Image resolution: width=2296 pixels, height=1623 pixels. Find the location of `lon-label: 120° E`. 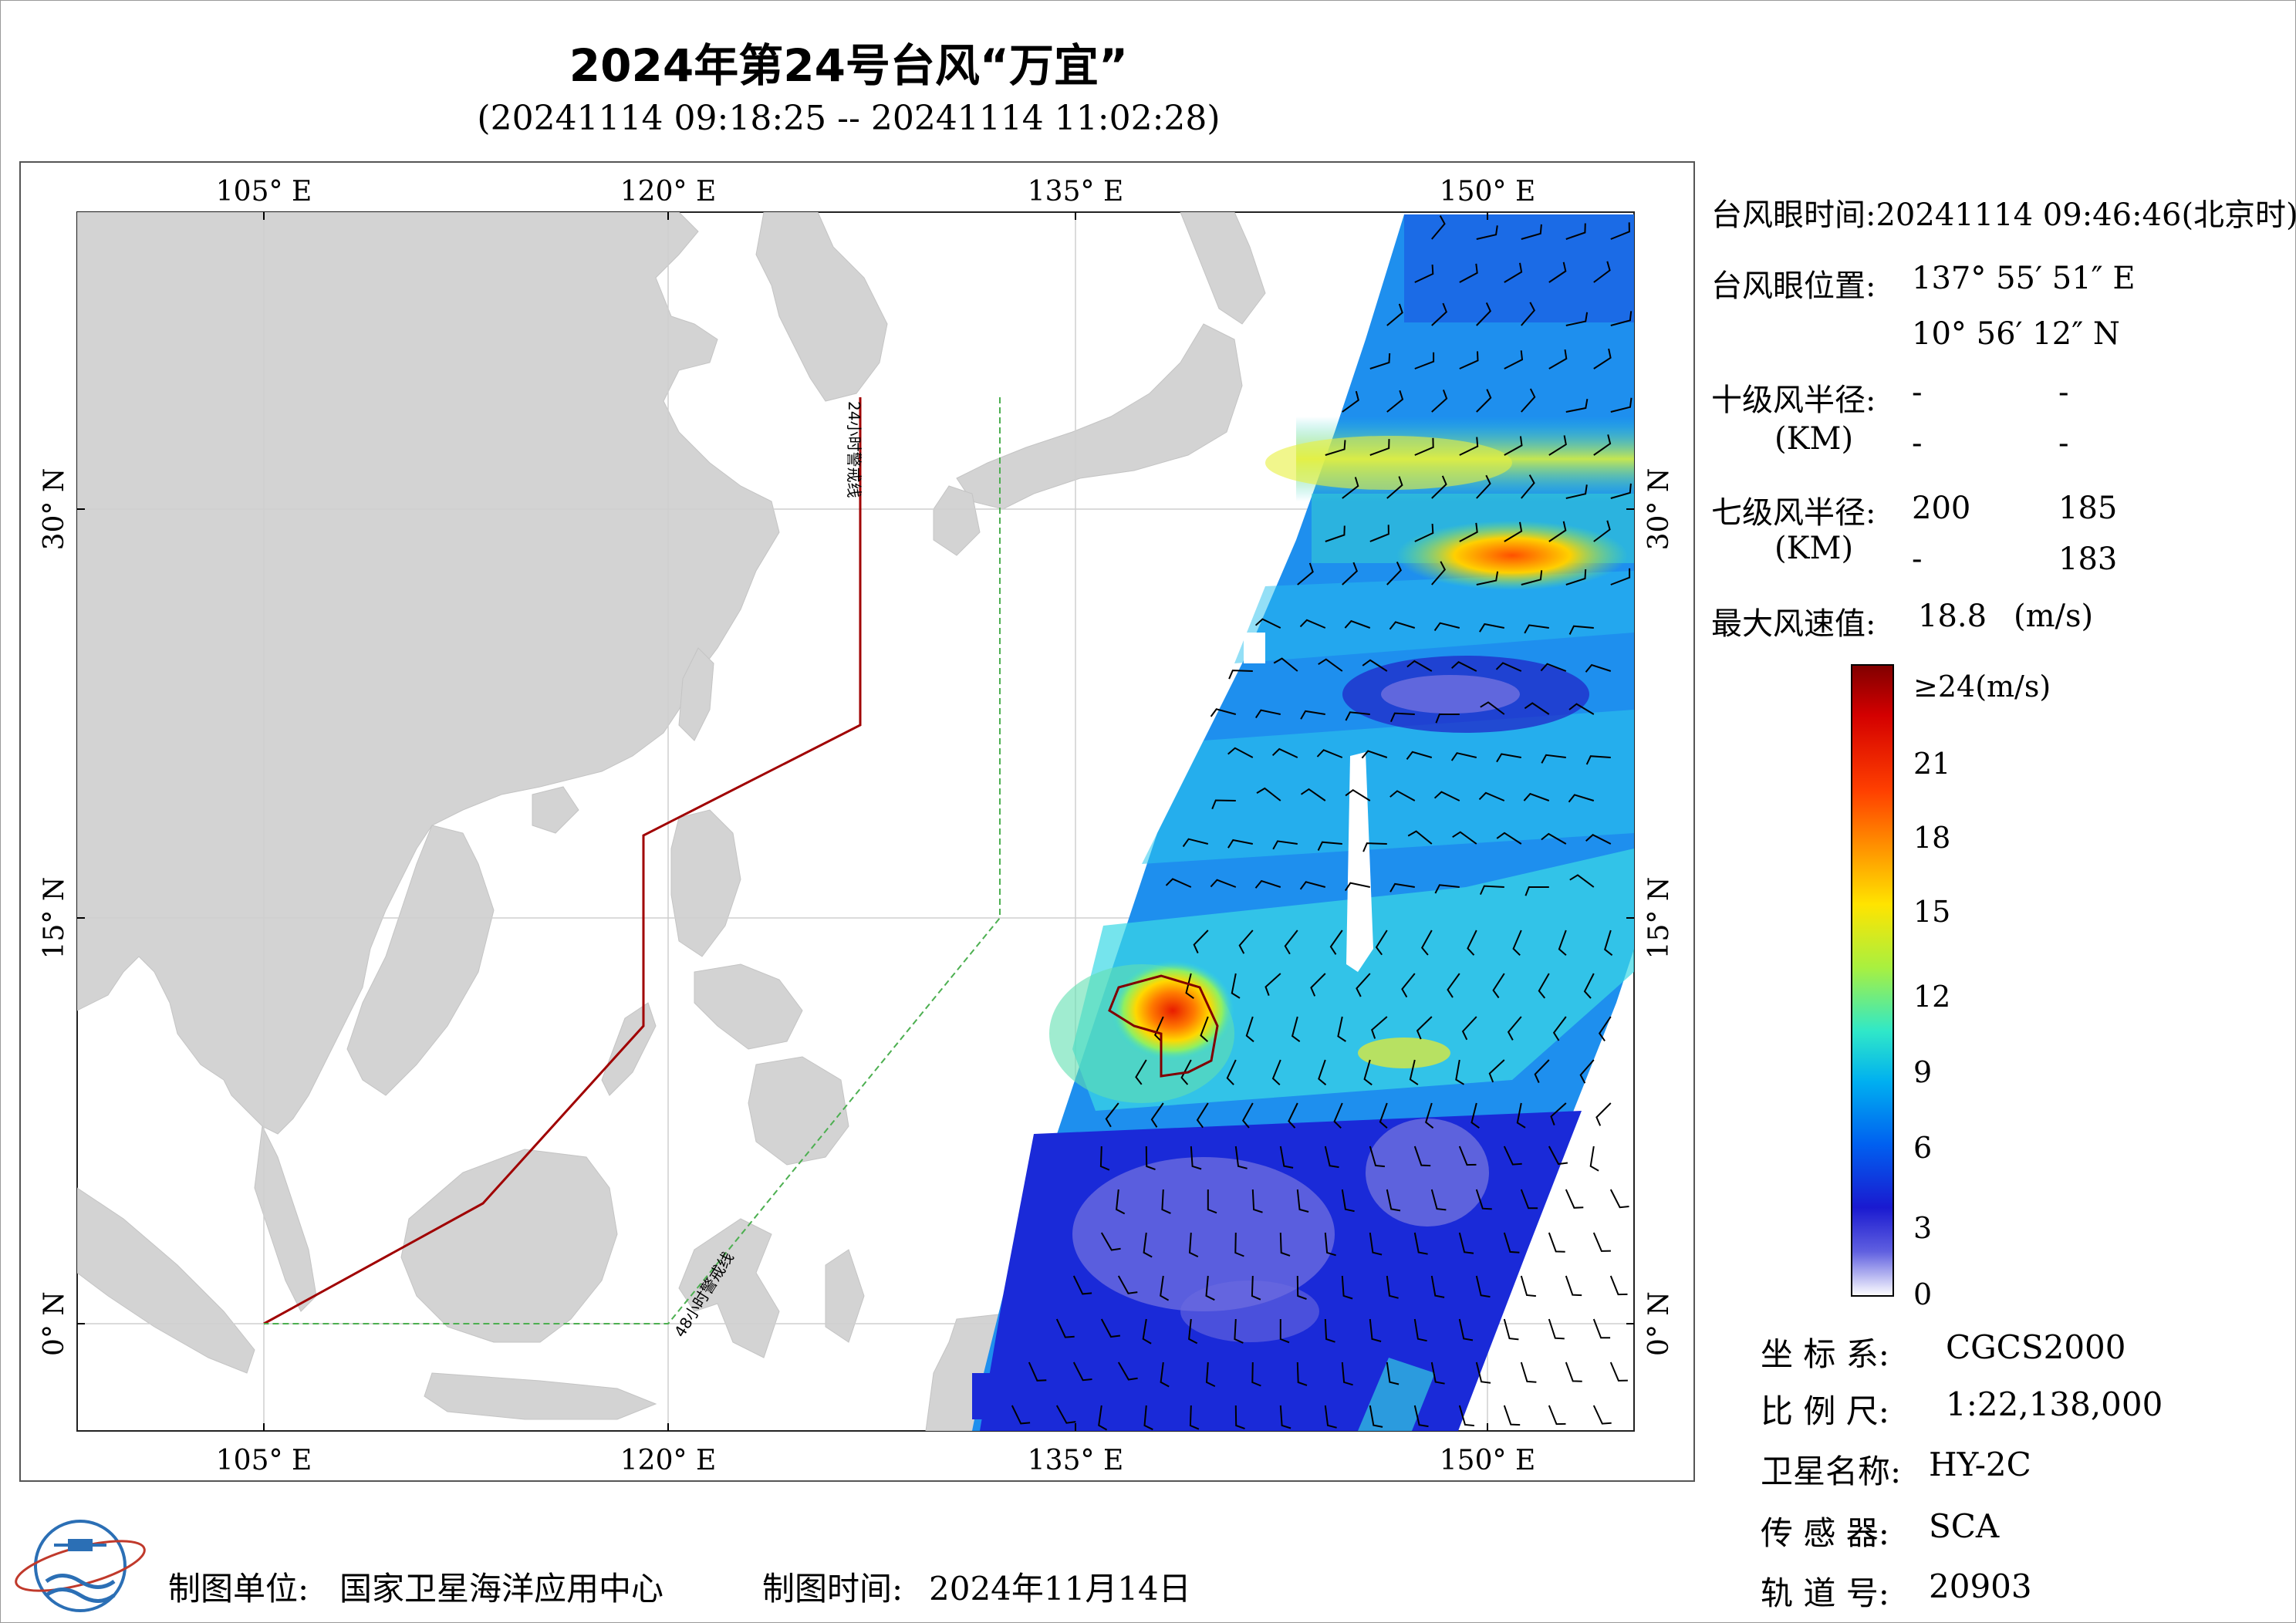

lon-label: 120° E is located at coordinates (668, 192).